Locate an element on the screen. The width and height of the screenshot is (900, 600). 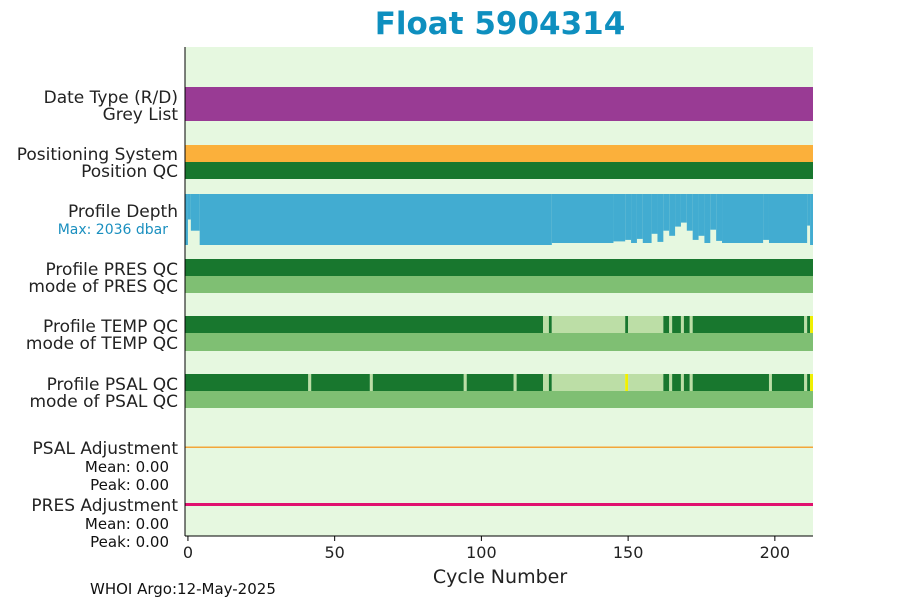
label-pres-adj-mean: Mean: 0.00 is located at coordinates (127, 524).